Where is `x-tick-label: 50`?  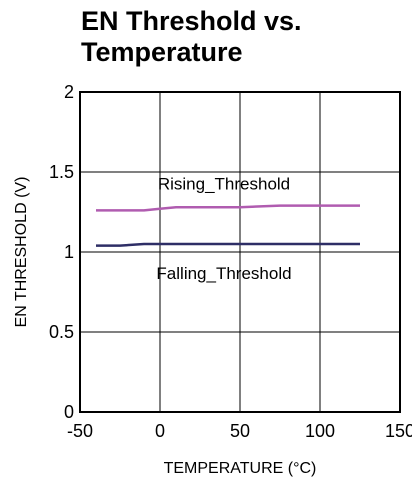
x-tick-label: 50 is located at coordinates (240, 431).